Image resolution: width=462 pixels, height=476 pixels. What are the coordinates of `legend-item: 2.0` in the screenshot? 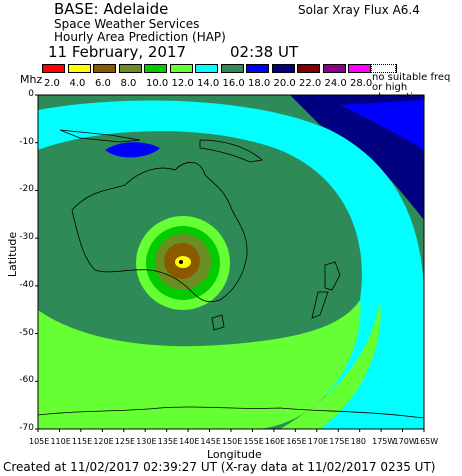 It's located at (53, 78).